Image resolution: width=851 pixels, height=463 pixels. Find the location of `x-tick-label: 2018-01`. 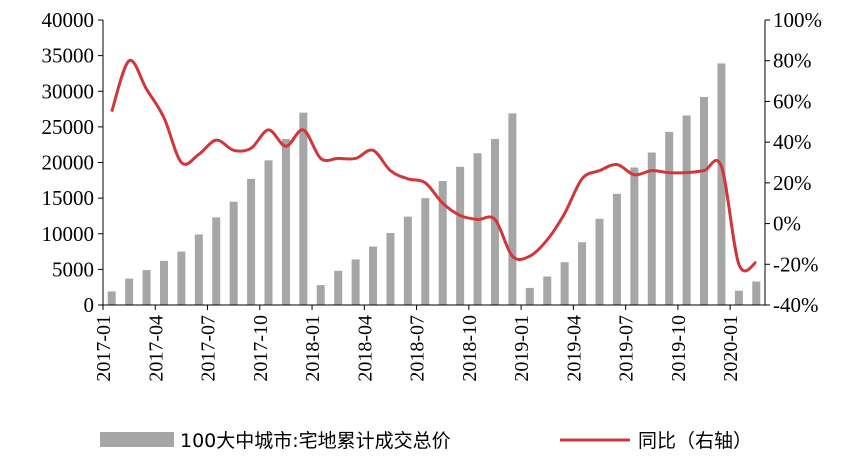

x-tick-label: 2018-01 is located at coordinates (313, 348).